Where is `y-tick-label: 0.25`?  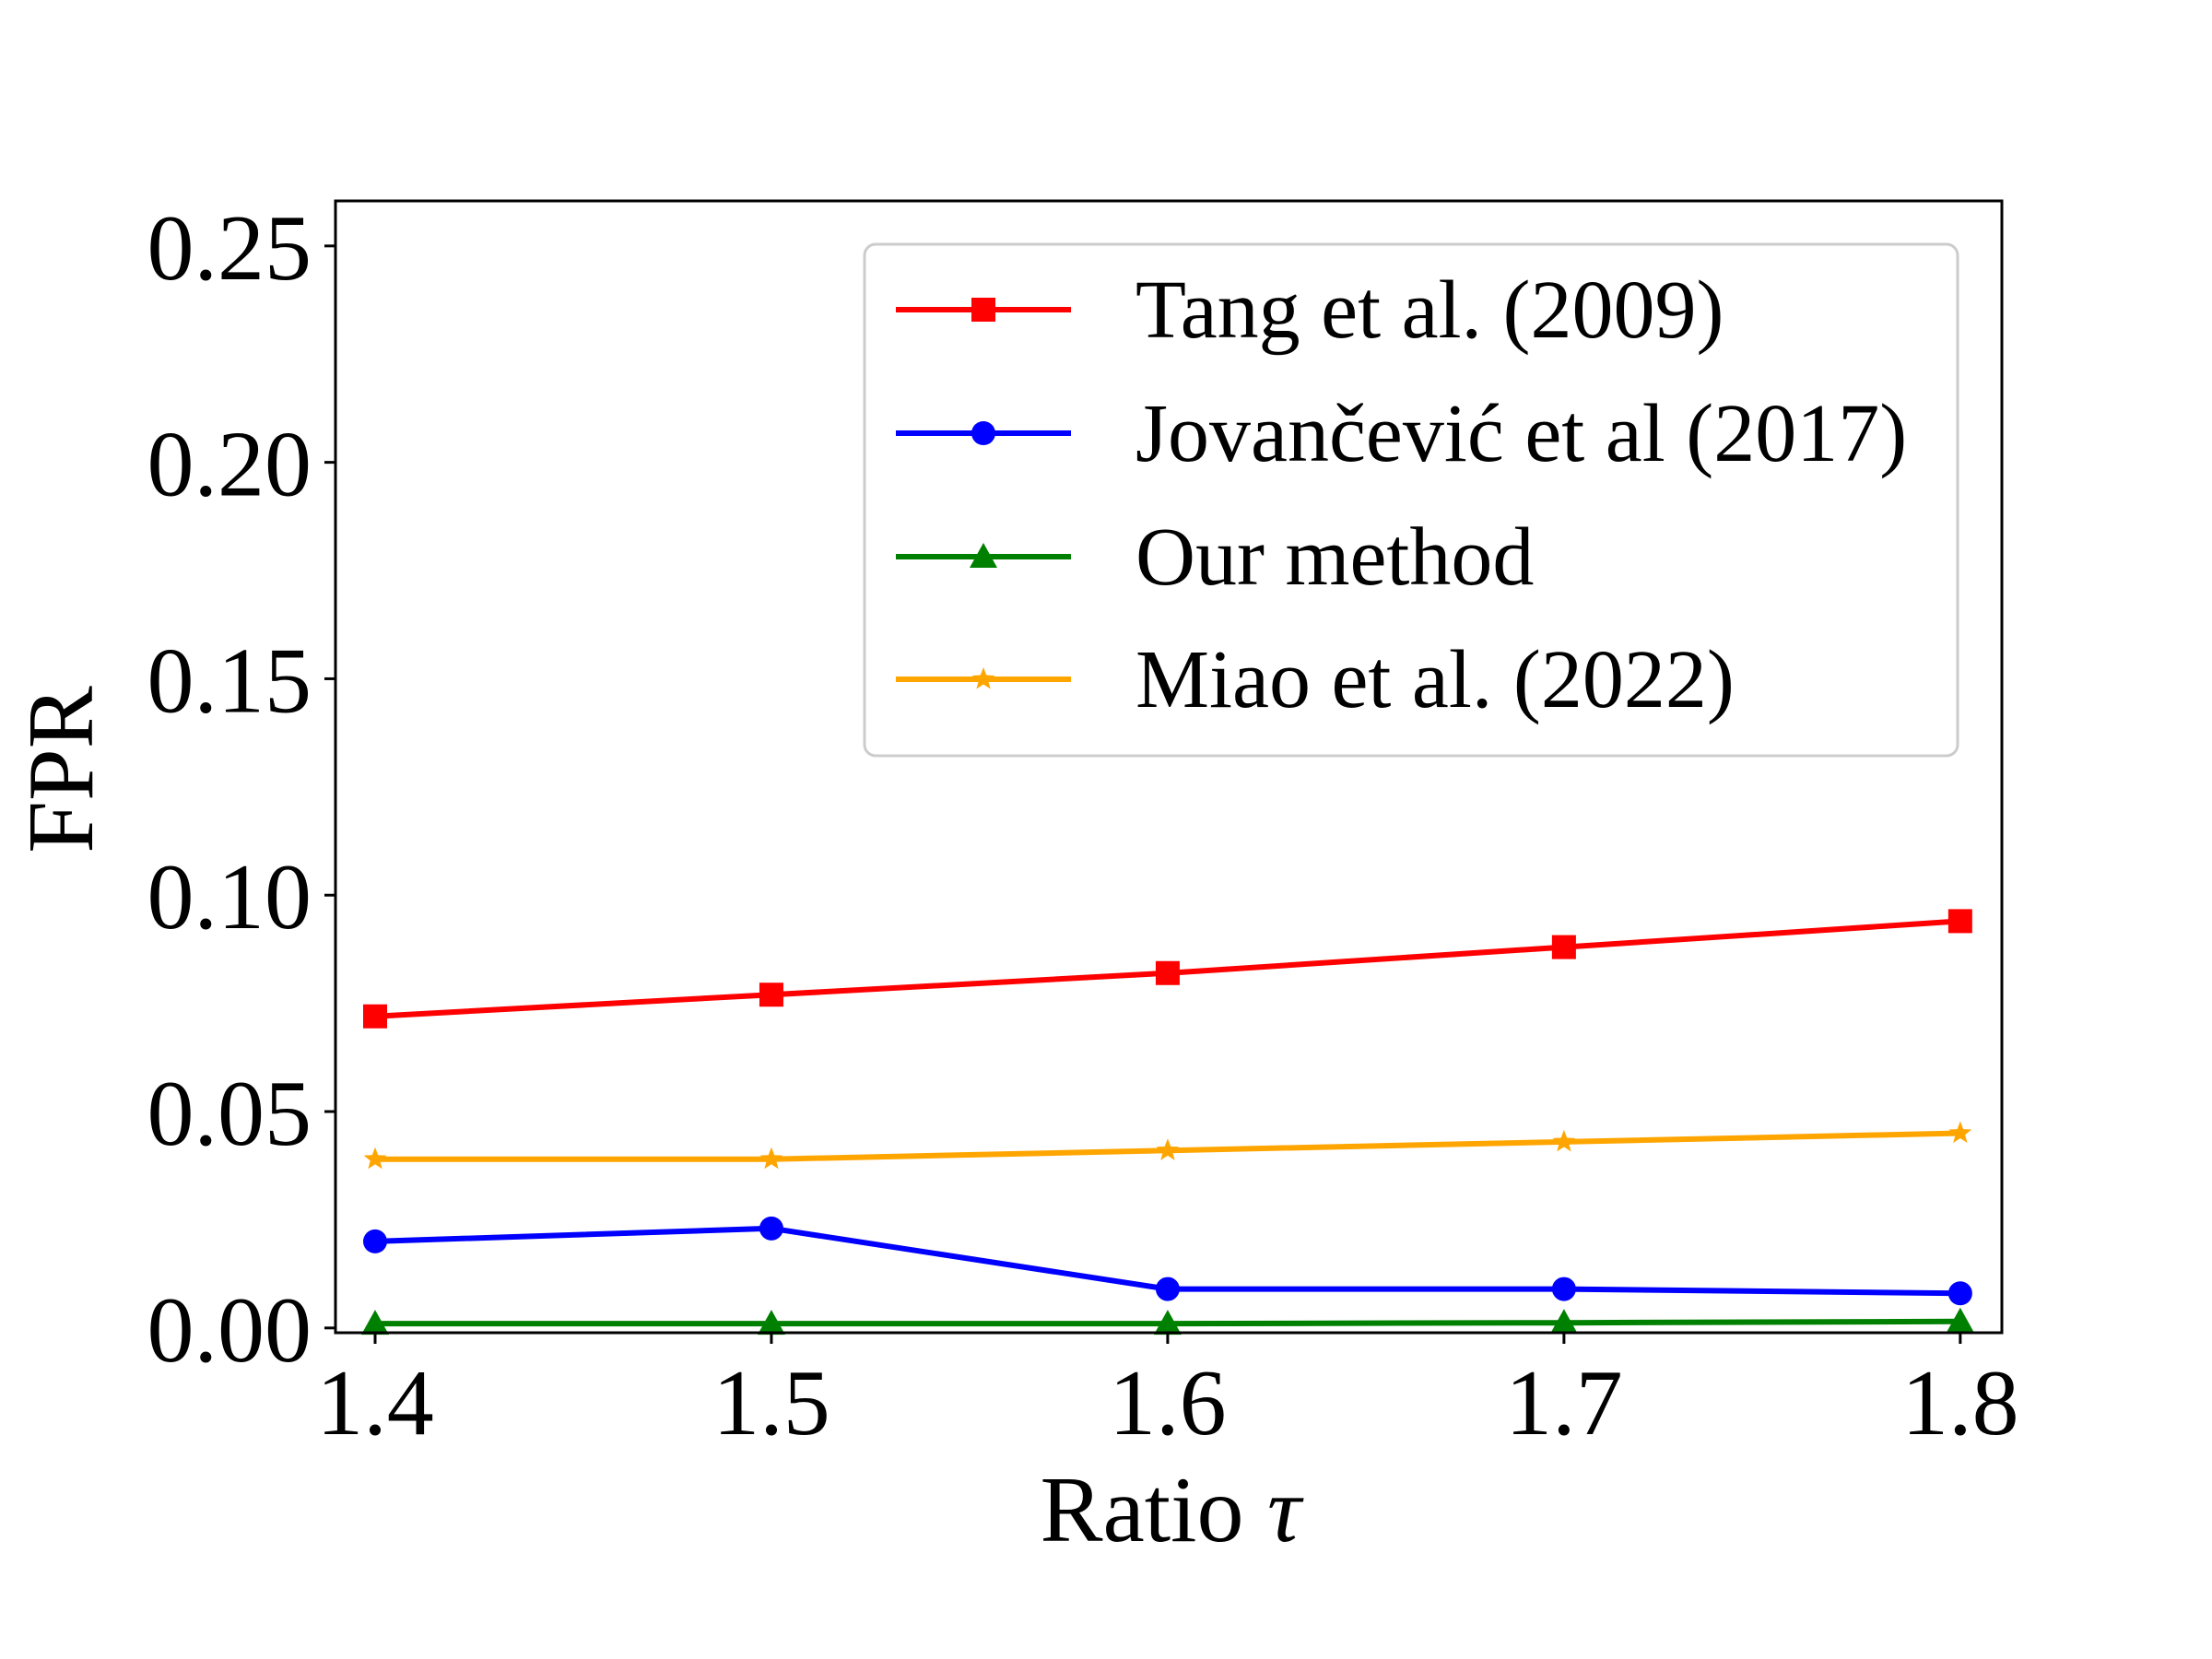 y-tick-label: 0.25 is located at coordinates (229, 248).